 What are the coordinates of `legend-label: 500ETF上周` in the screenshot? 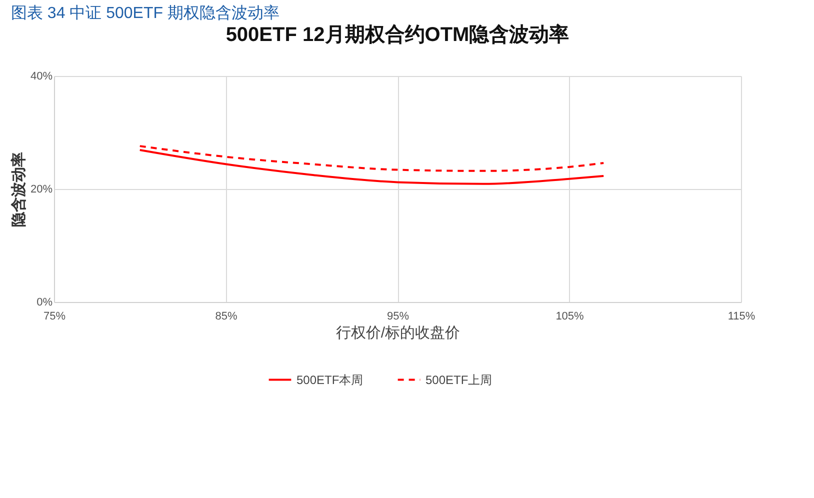 It's located at (459, 379).